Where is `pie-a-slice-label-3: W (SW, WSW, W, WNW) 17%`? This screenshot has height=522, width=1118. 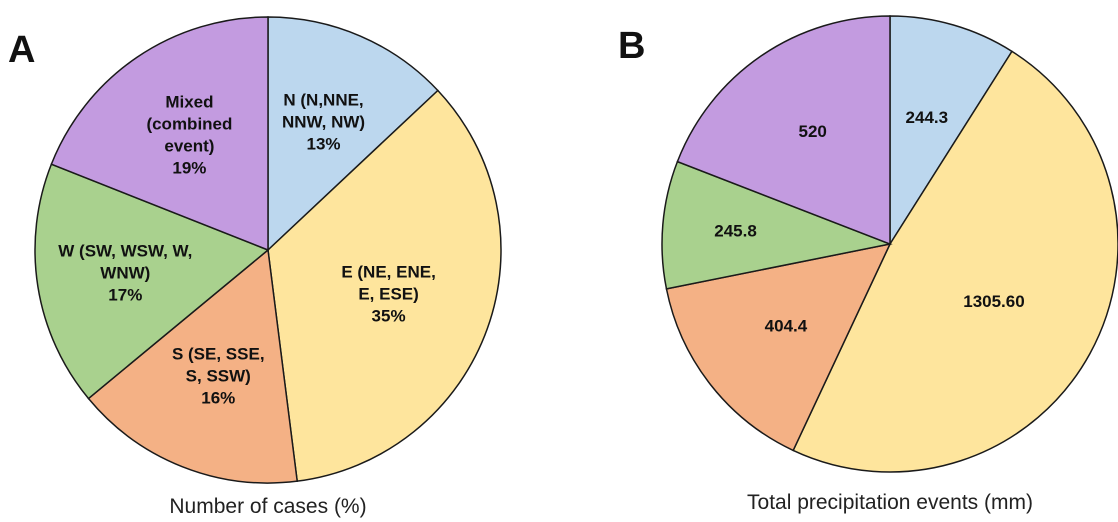
pie-a-slice-label-3: W (SW, WSW, W, WNW) 17% is located at coordinates (125, 273).